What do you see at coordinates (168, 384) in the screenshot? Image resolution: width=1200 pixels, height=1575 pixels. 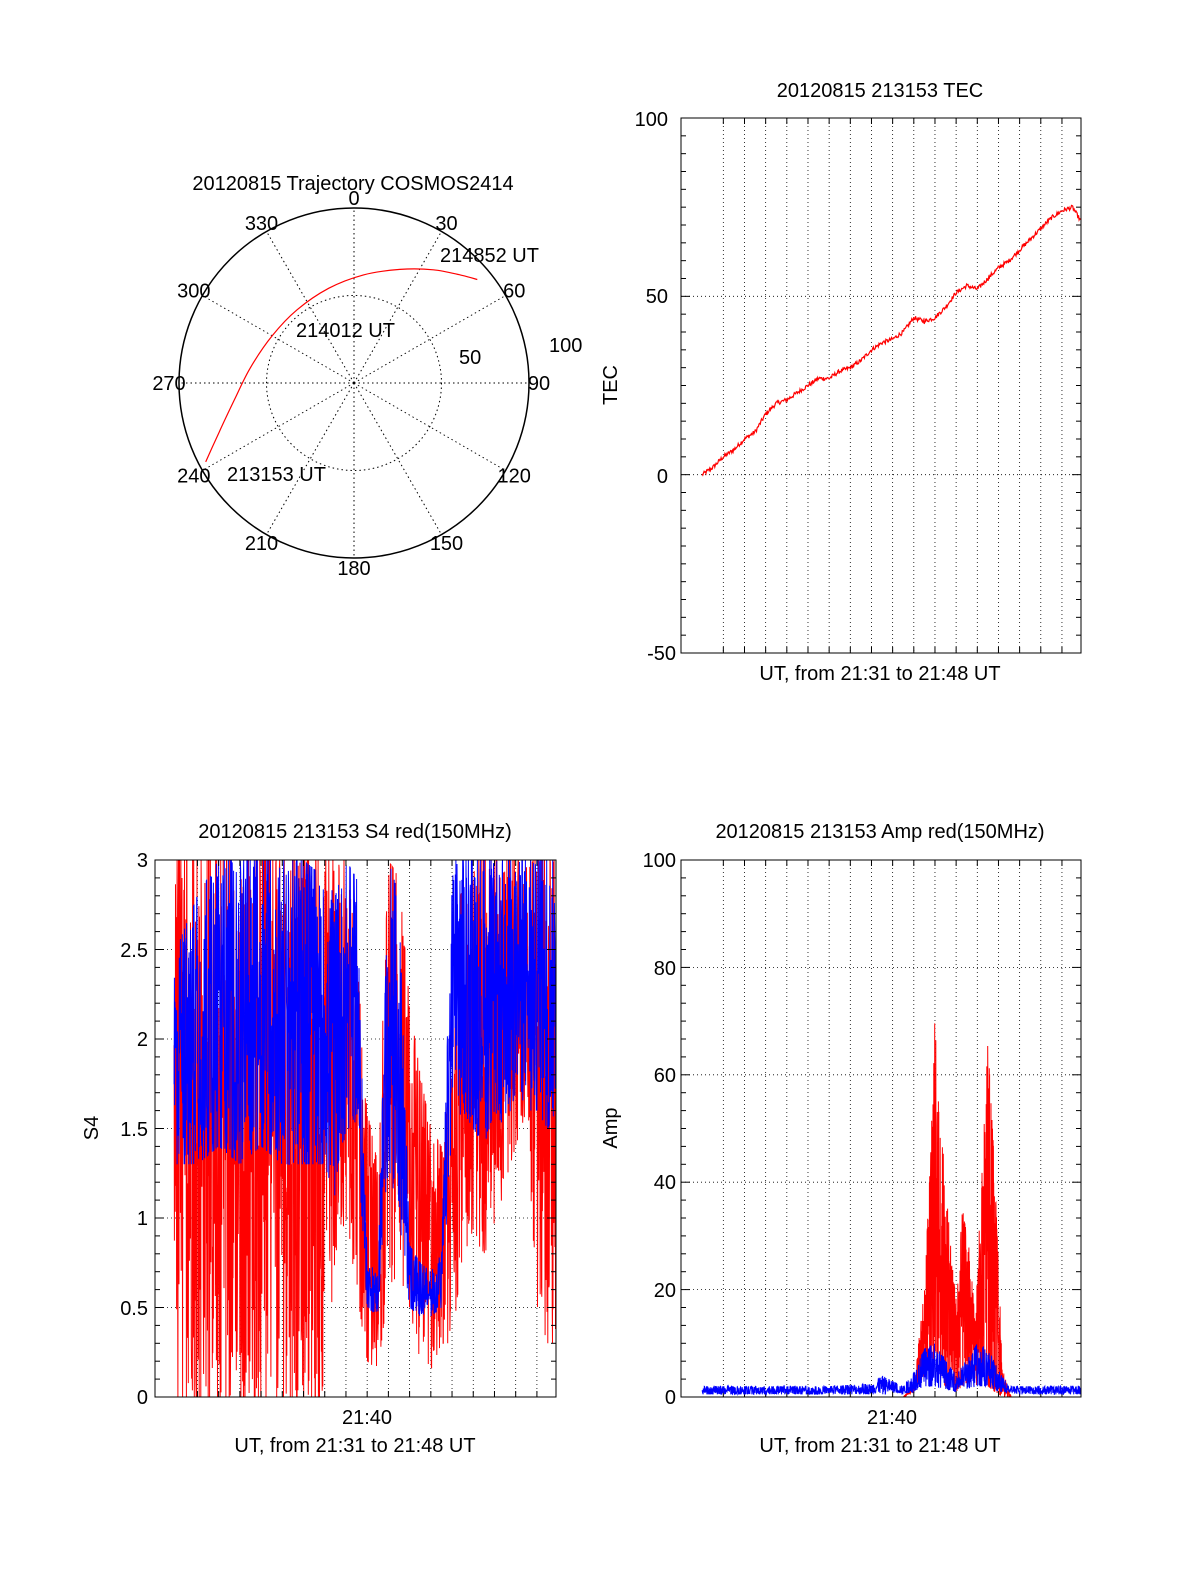 I see `polar-azimuth-label: 270` at bounding box center [168, 384].